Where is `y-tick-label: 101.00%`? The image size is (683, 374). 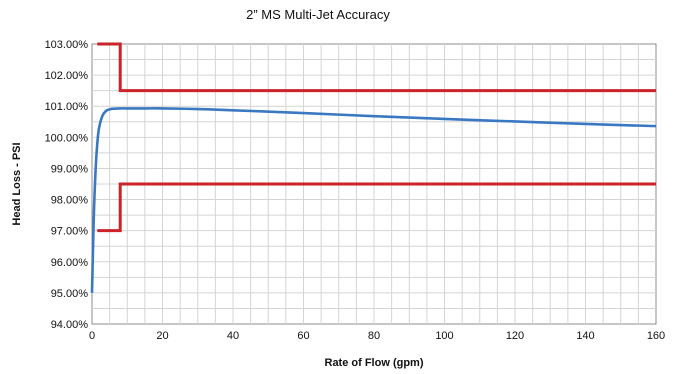
y-tick-label: 101.00% is located at coordinates (67, 107).